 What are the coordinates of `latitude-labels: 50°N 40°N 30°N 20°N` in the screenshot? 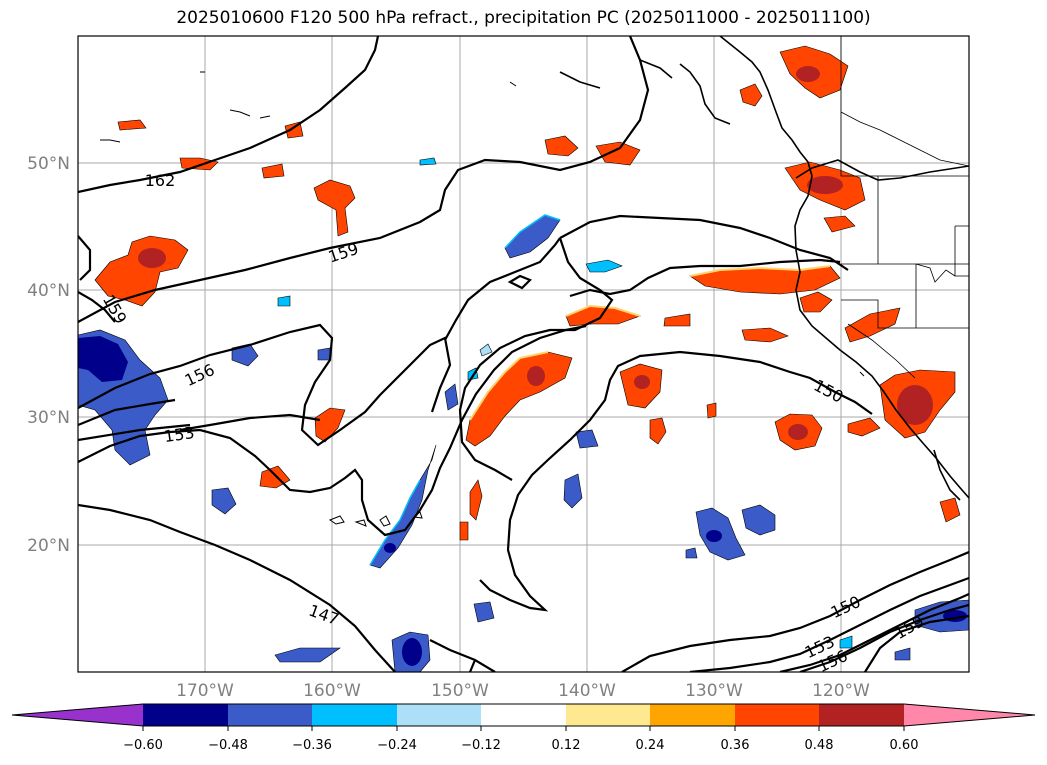 It's located at (48, 355).